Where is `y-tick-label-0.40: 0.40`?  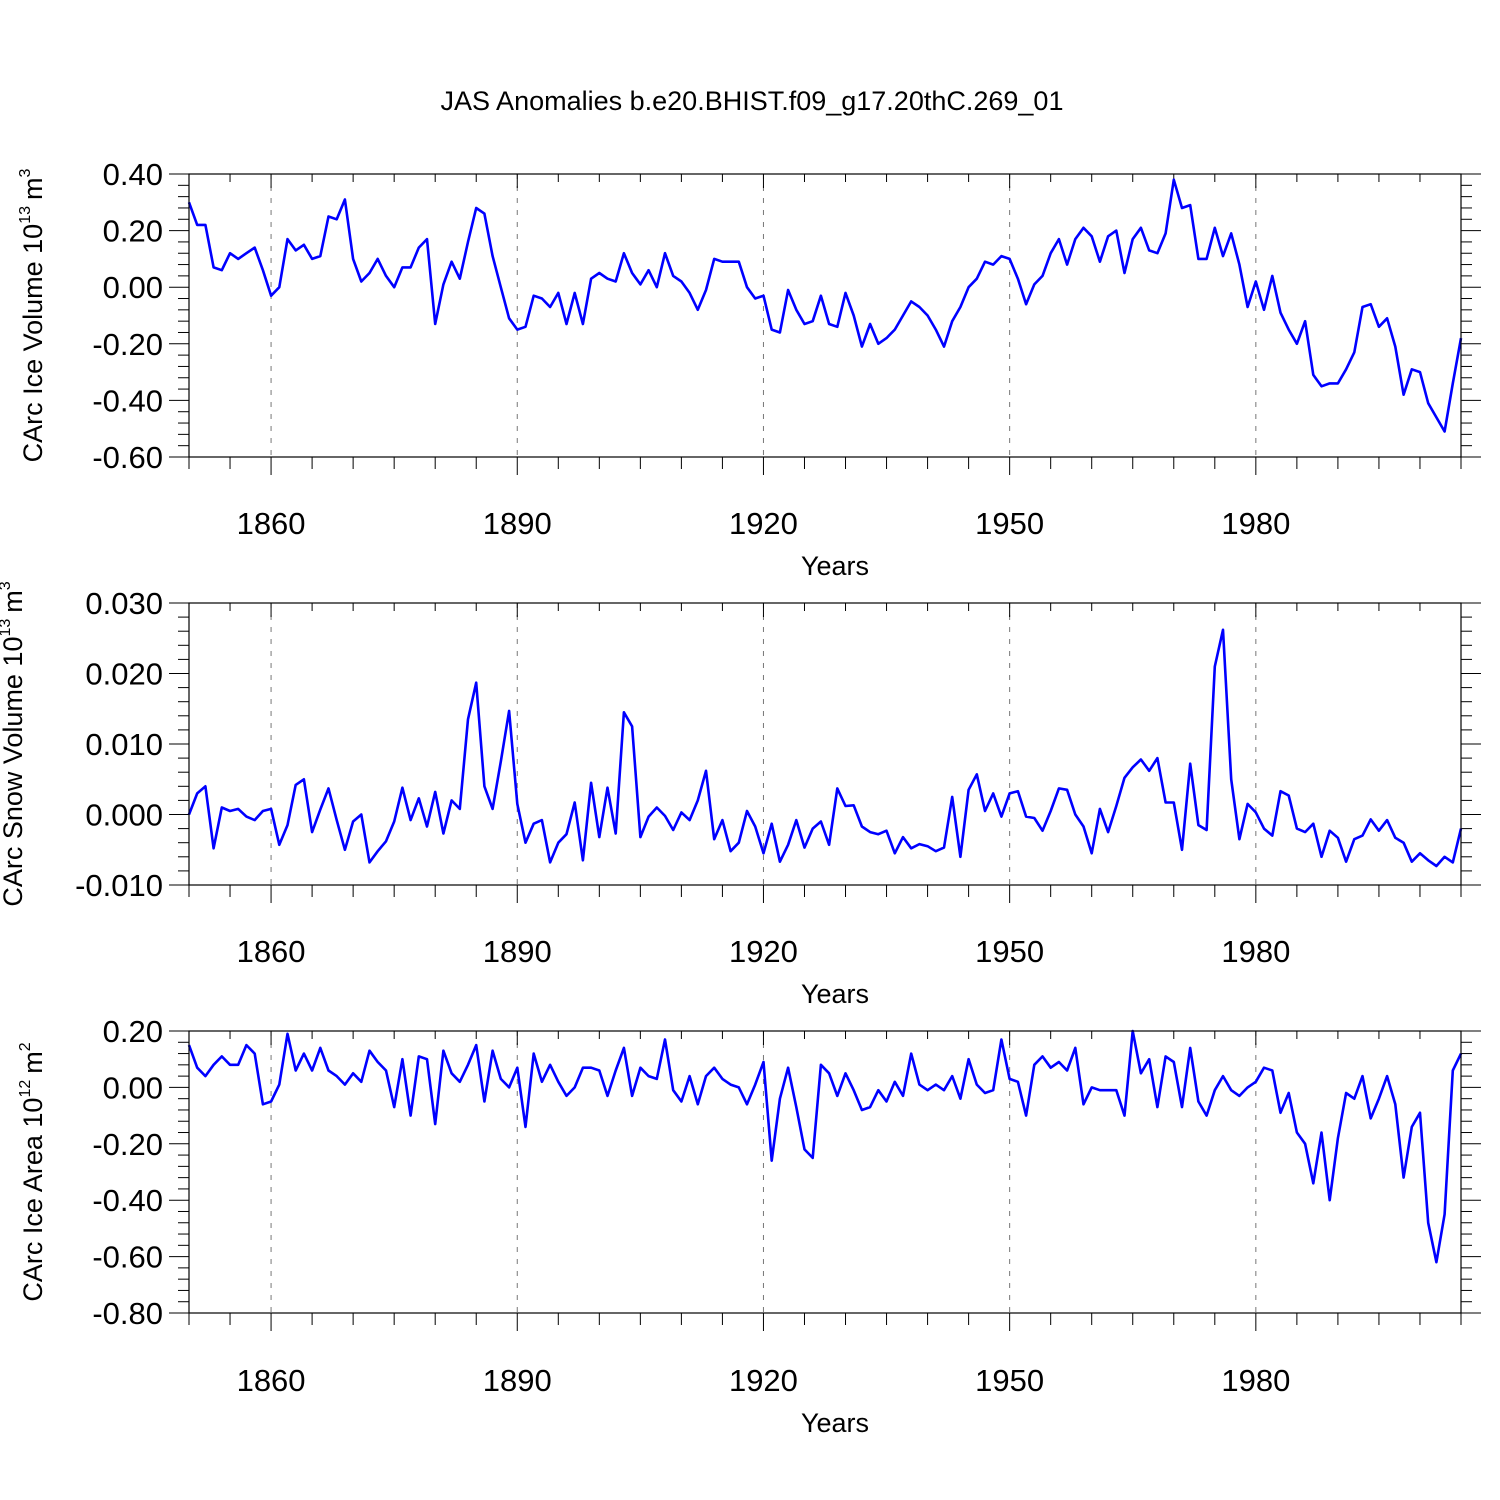
y-tick-label-0.40: 0.40 is located at coordinates (133, 174).